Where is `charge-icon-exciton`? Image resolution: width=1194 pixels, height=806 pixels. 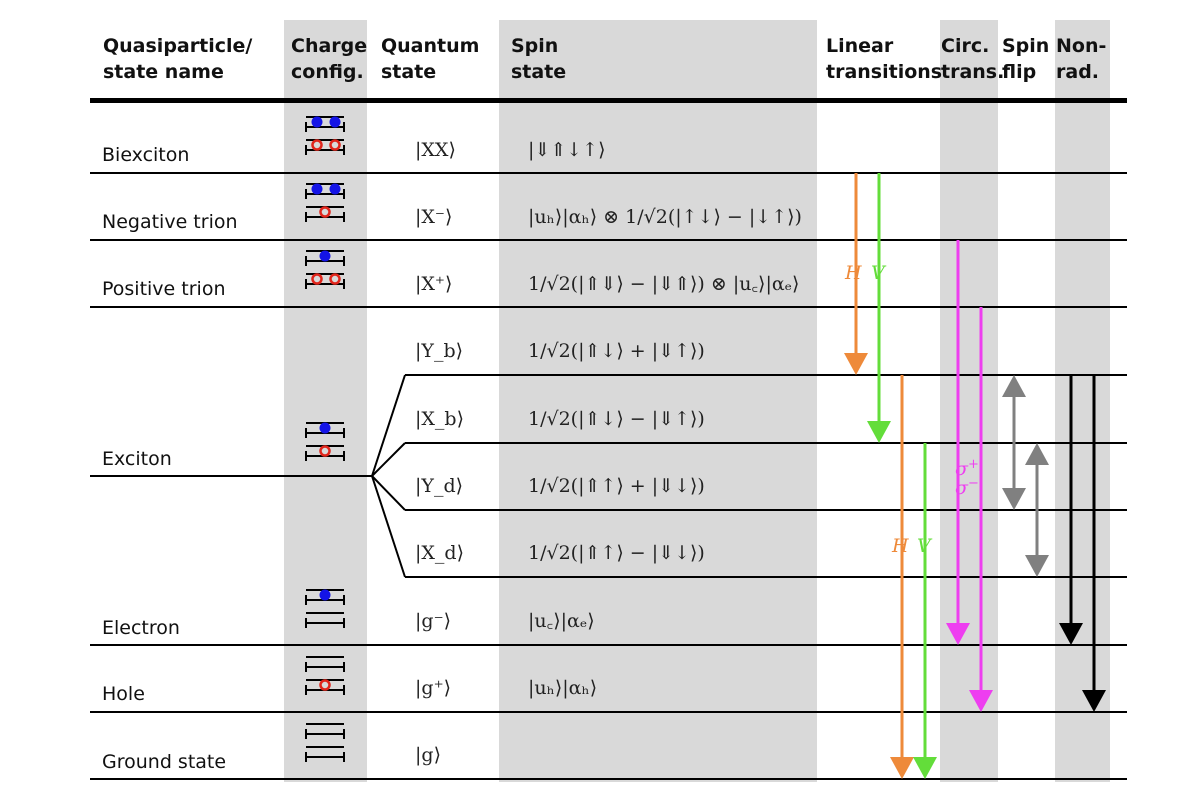 charge-icon-exciton is located at coordinates (325, 441).